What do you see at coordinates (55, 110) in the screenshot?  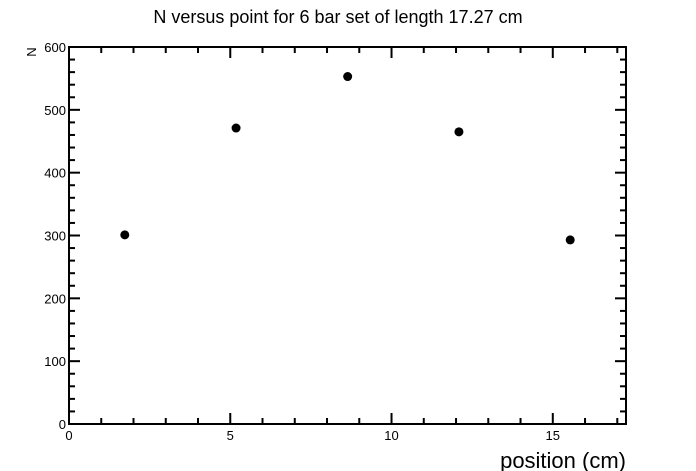 I see `y-tick-label: 500` at bounding box center [55, 110].